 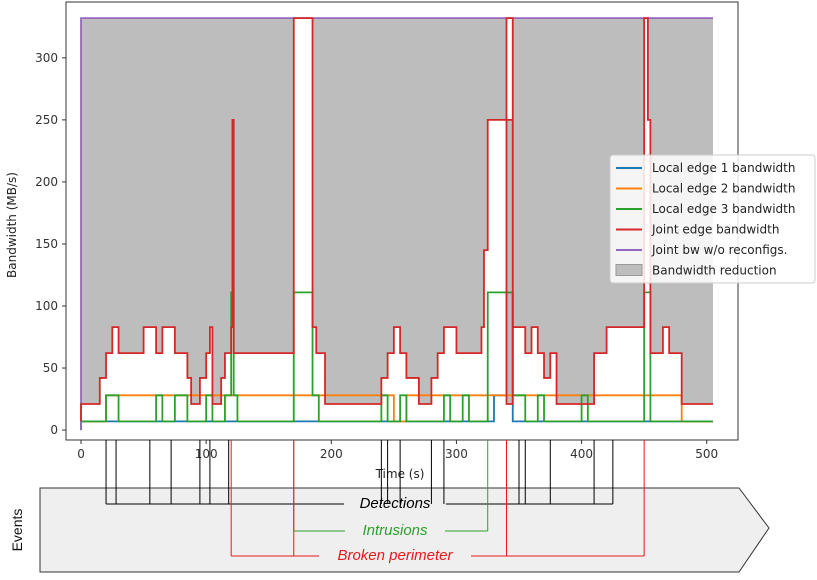 I want to click on events-title: Events, so click(x=17, y=530).